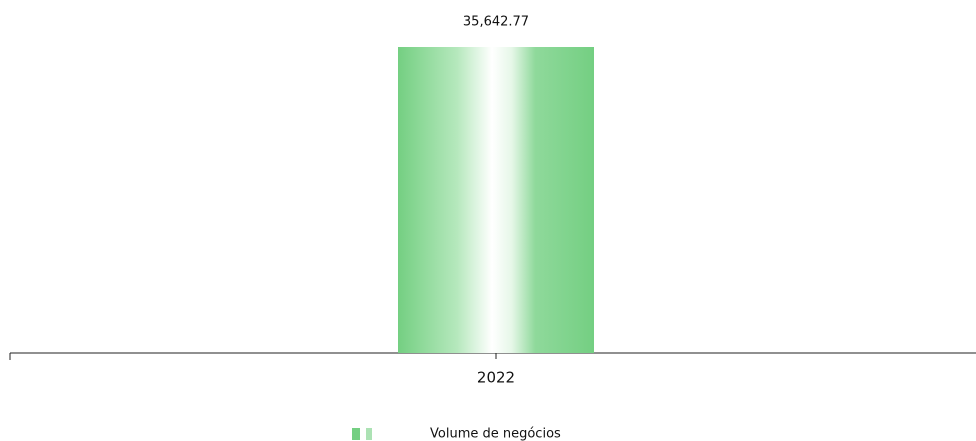 This screenshot has width=976, height=441. What do you see at coordinates (496, 22) in the screenshot?
I see `value-label: 35,642.77` at bounding box center [496, 22].